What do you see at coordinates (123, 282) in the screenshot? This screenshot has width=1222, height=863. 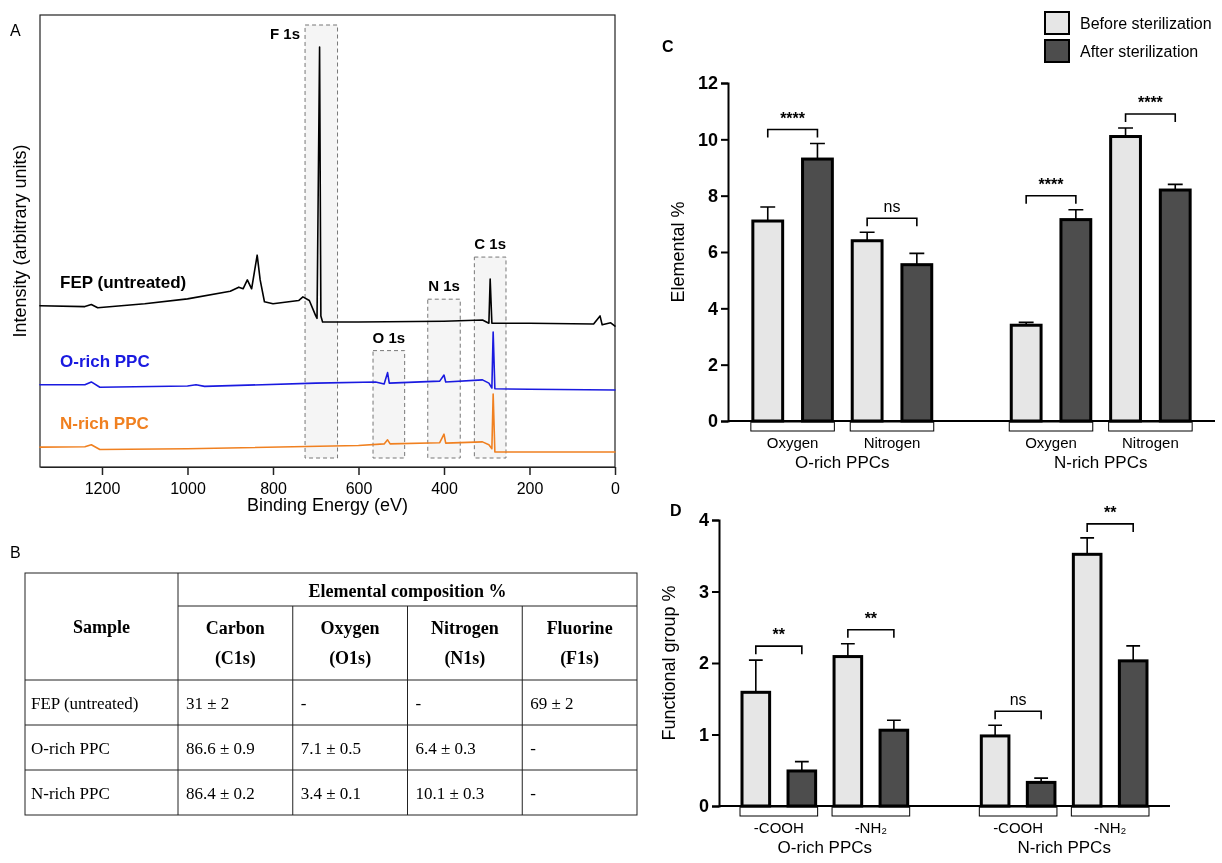 I see `series-label: FEP (untreated)` at bounding box center [123, 282].